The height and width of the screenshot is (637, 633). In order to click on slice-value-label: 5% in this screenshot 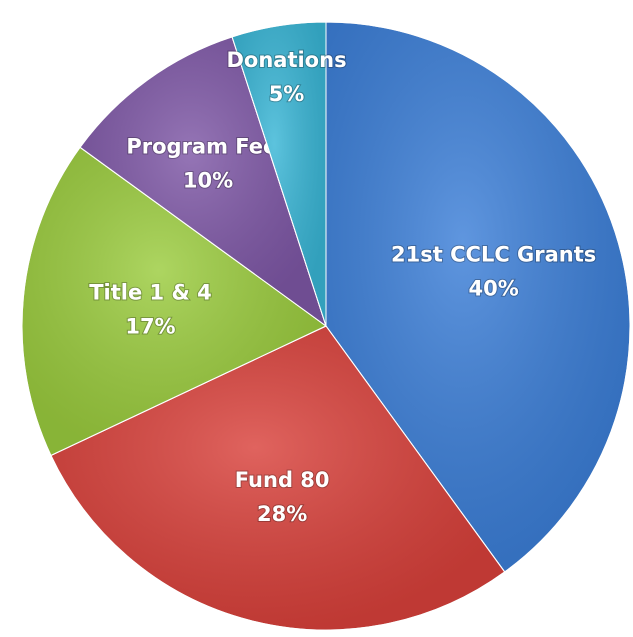, I will do `click(287, 94)`.